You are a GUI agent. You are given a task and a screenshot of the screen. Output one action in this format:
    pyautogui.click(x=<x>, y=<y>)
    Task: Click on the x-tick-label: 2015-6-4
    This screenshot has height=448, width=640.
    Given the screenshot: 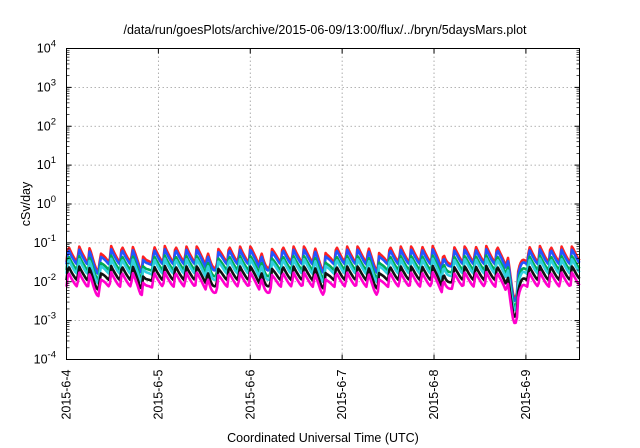 What is the action you would take?
    pyautogui.click(x=67, y=394)
    